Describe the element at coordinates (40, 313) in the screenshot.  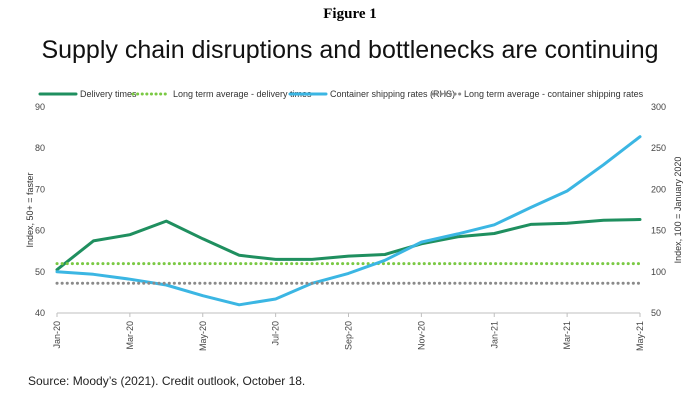
I see `y-left-tick-label: 40` at that location.